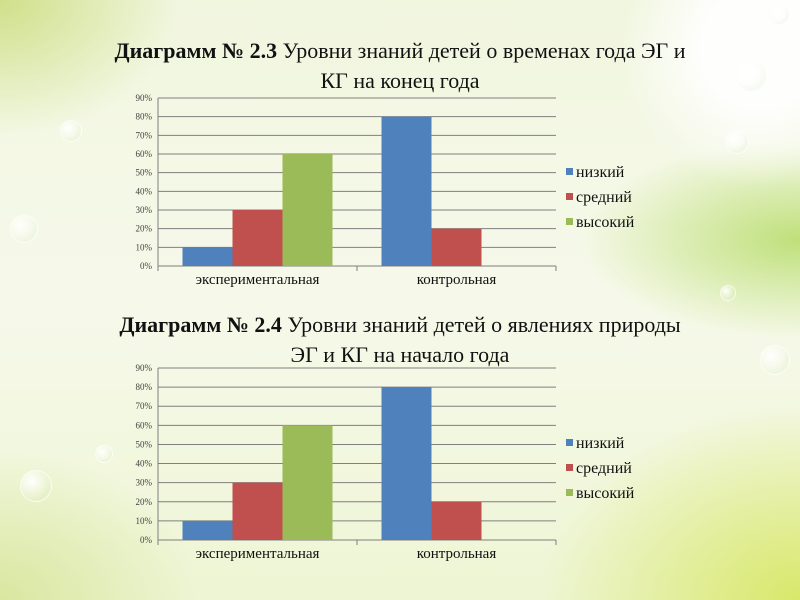 The height and width of the screenshot is (600, 800). I want to click on chart-title-1-text: Уровни знаний детей о временах года ЭГ и, so click(481, 50).